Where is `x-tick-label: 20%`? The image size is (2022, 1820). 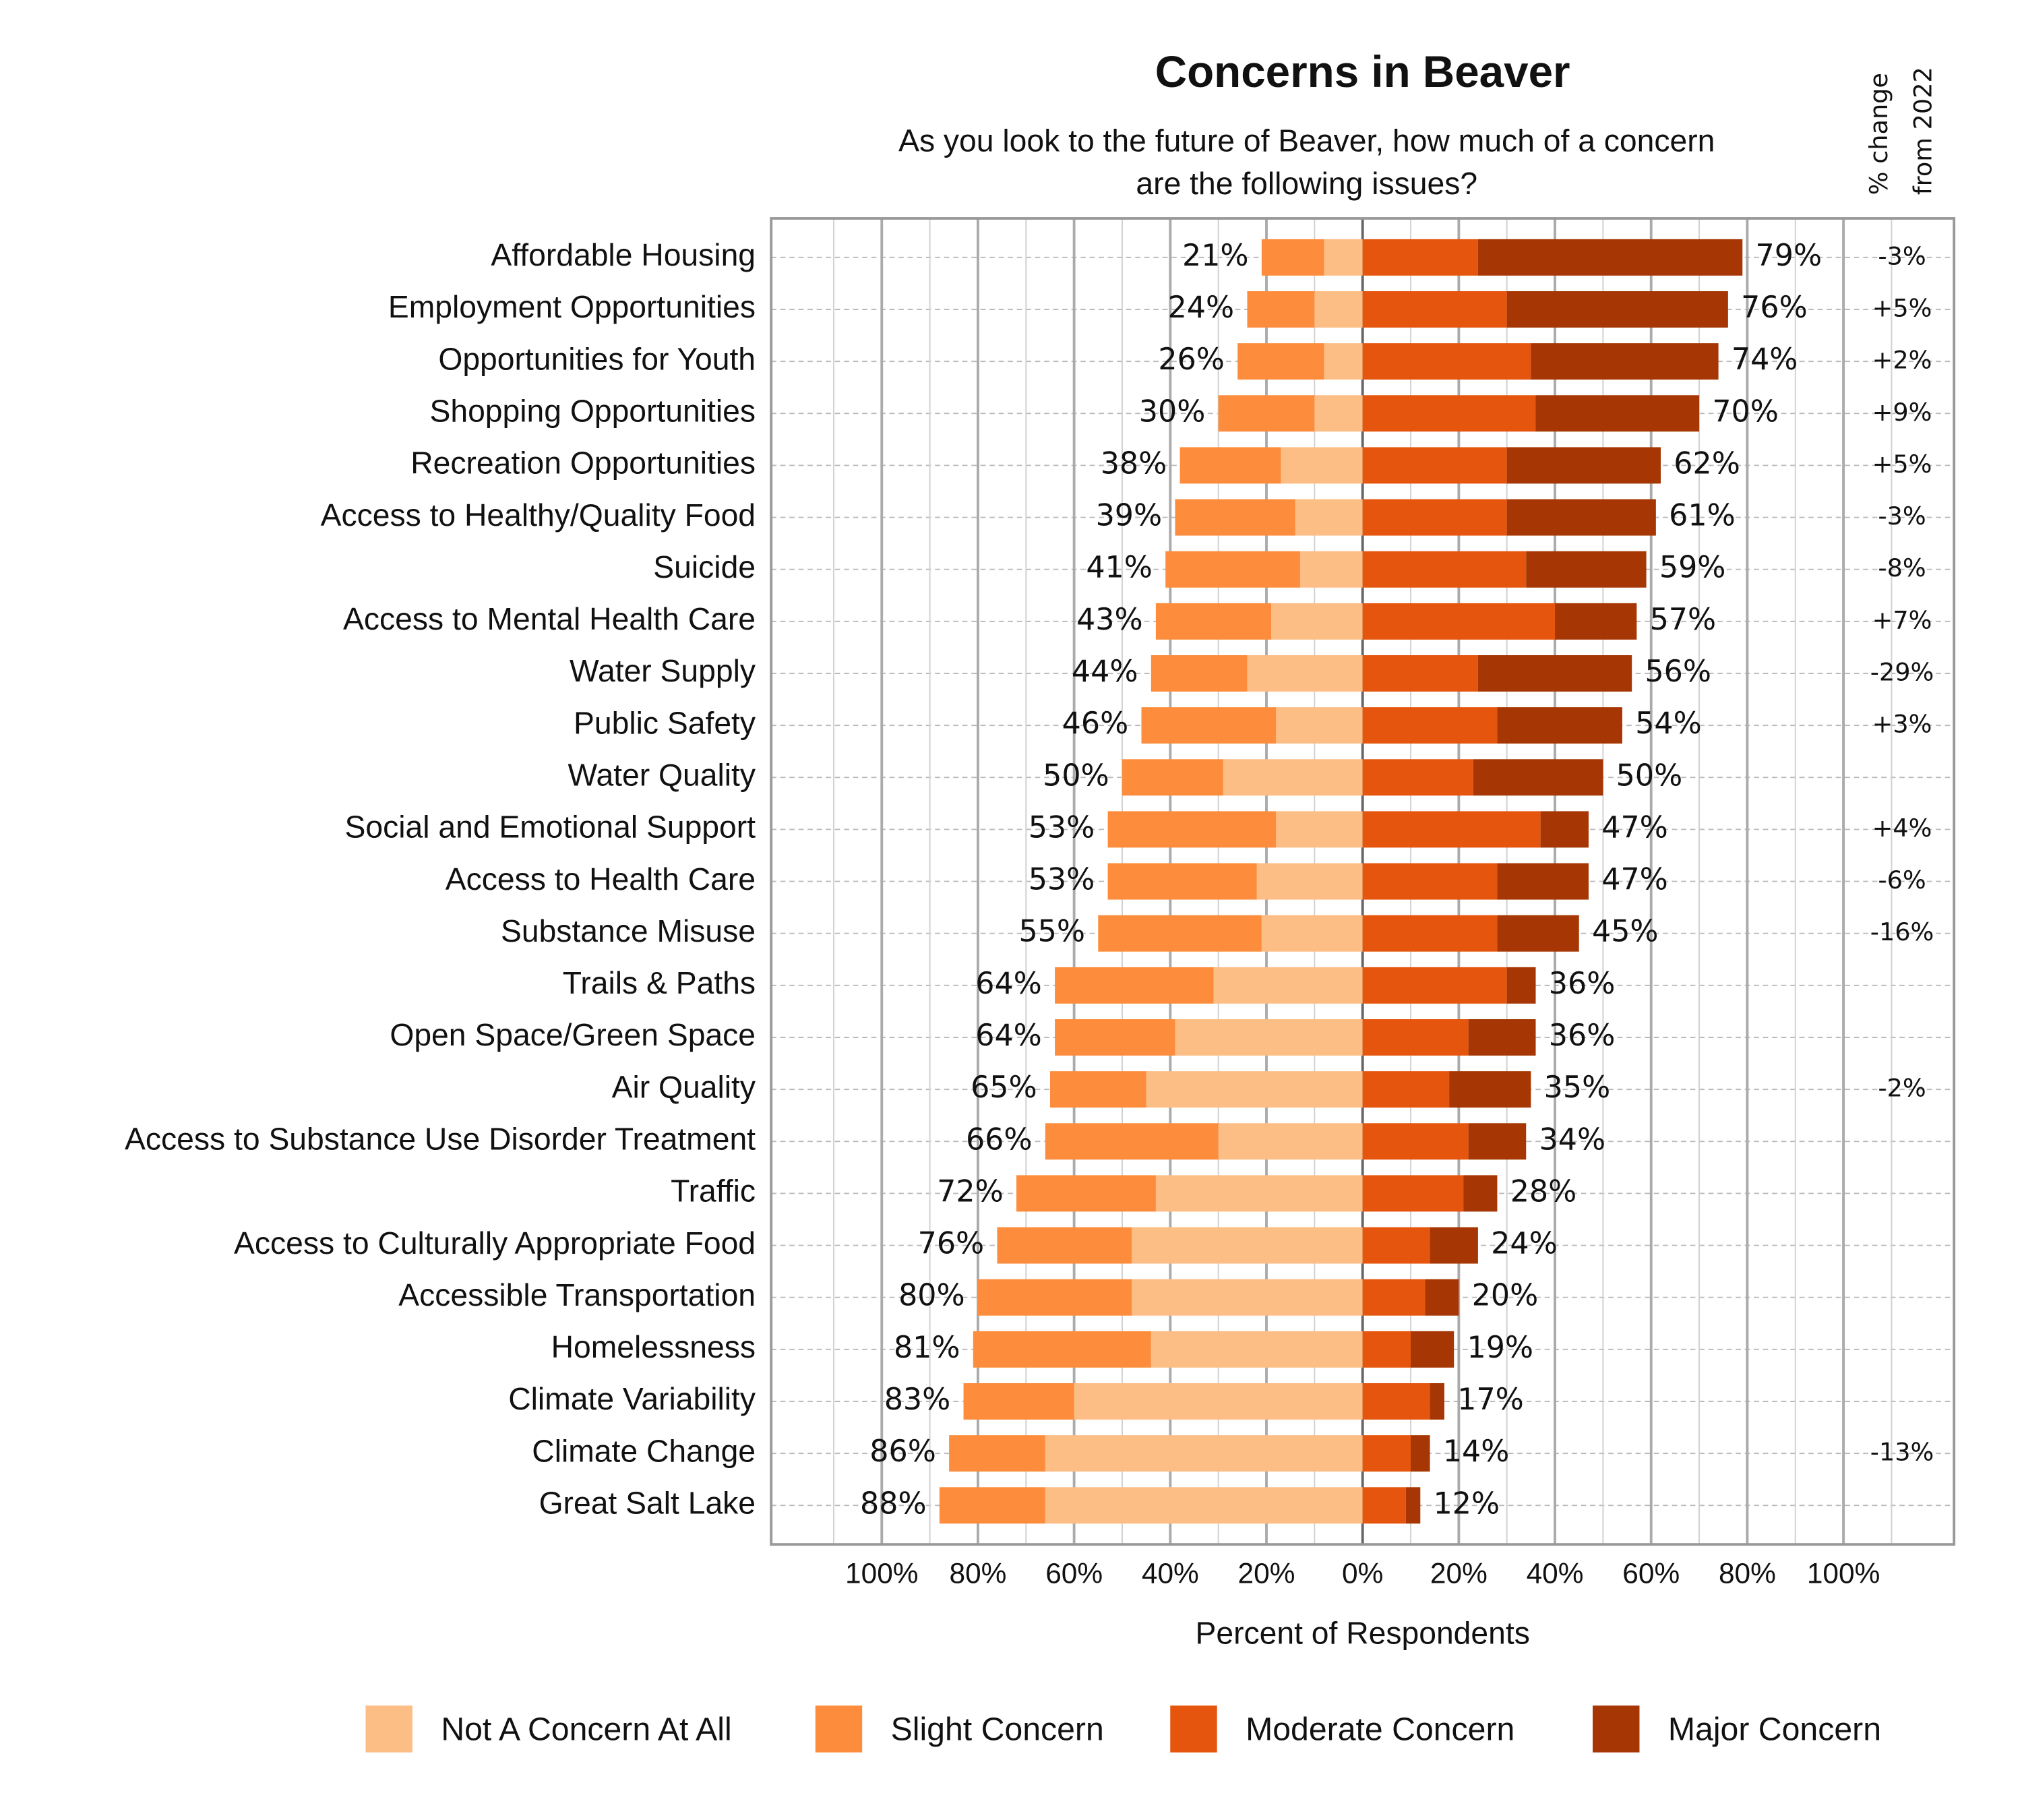 x-tick-label: 20% is located at coordinates (1266, 1573).